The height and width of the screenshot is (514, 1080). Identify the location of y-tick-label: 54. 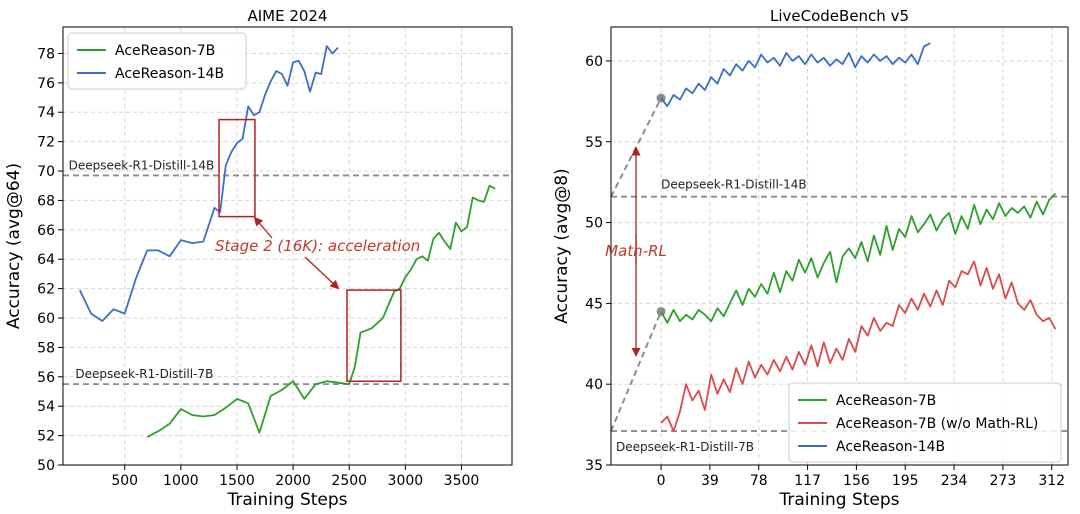
(46, 407).